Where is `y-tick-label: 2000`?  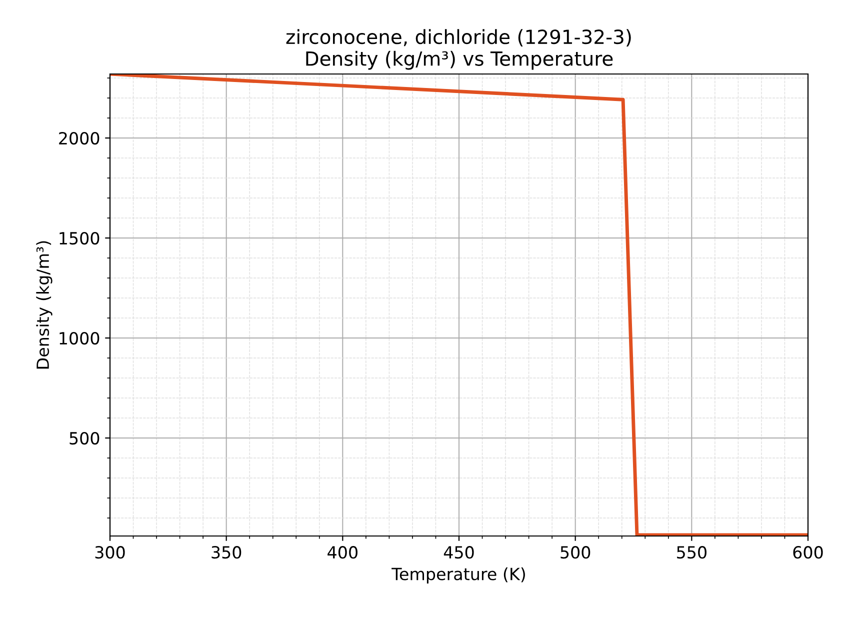
y-tick-label: 2000 is located at coordinates (79, 138).